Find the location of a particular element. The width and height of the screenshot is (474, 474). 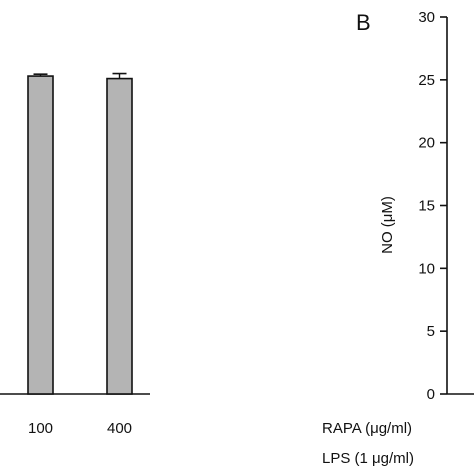

lps-row-label: LPS (1 μg/ml) is located at coordinates (368, 458).